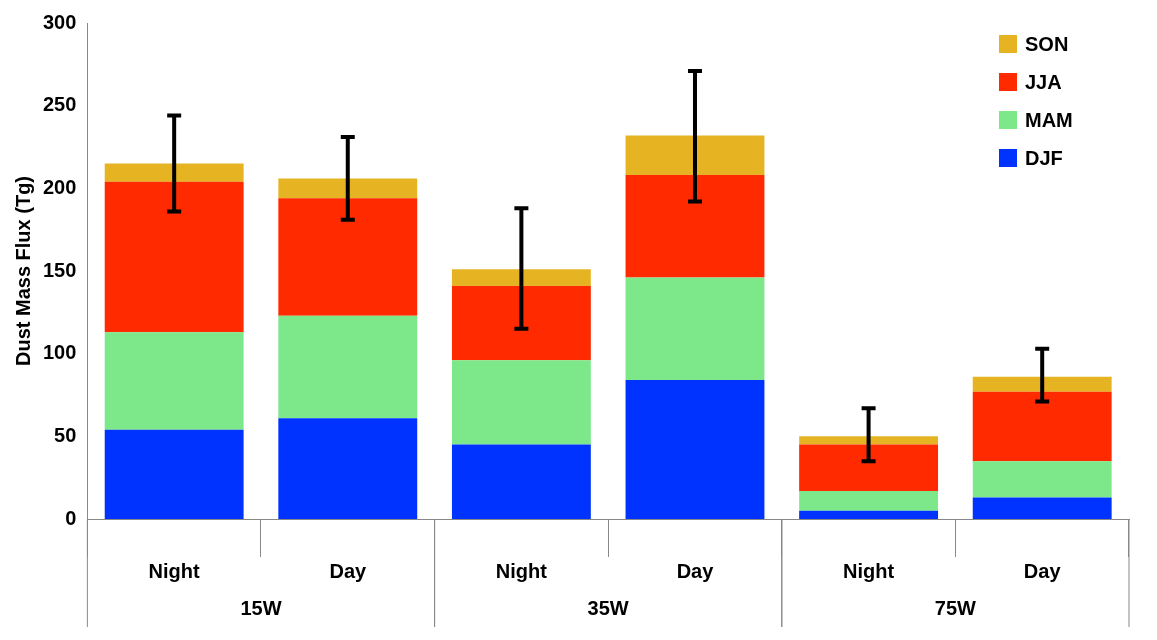  What do you see at coordinates (59, 21) in the screenshot?
I see `y-tick-label: 300` at bounding box center [59, 21].